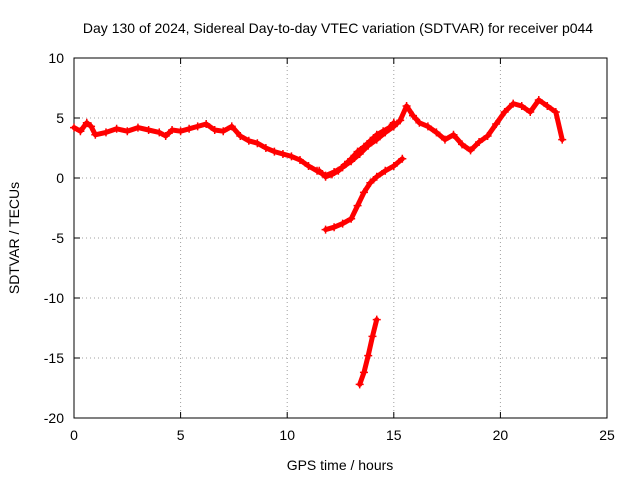 This screenshot has height=480, width=640. I want to click on y-tick-label: -10, so click(54, 298).